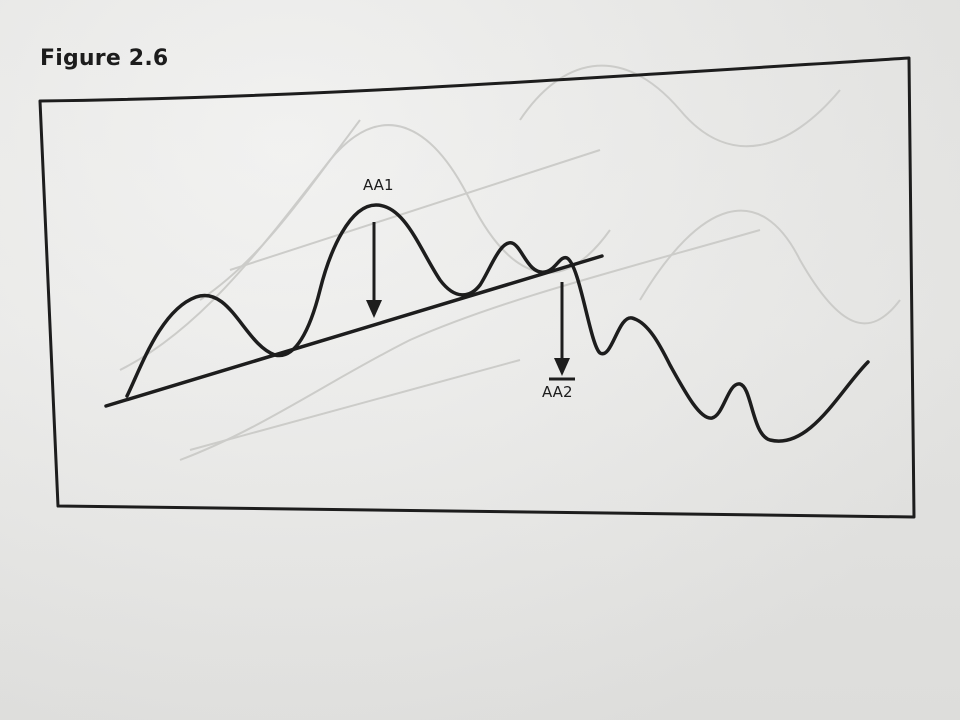 The width and height of the screenshot is (960, 720). Describe the element at coordinates (378, 185) in the screenshot. I see `label-aa1: AA1` at that location.